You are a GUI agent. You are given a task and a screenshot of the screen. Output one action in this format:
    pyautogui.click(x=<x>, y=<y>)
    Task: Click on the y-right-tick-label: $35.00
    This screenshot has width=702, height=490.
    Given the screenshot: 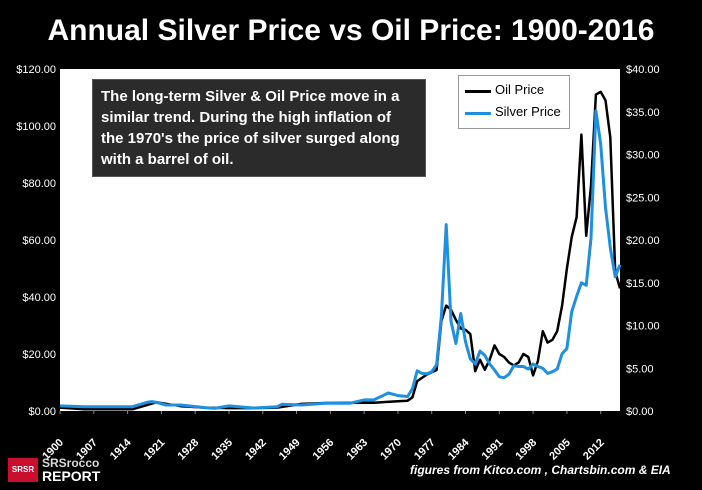 What is the action you would take?
    pyautogui.click(x=643, y=113)
    